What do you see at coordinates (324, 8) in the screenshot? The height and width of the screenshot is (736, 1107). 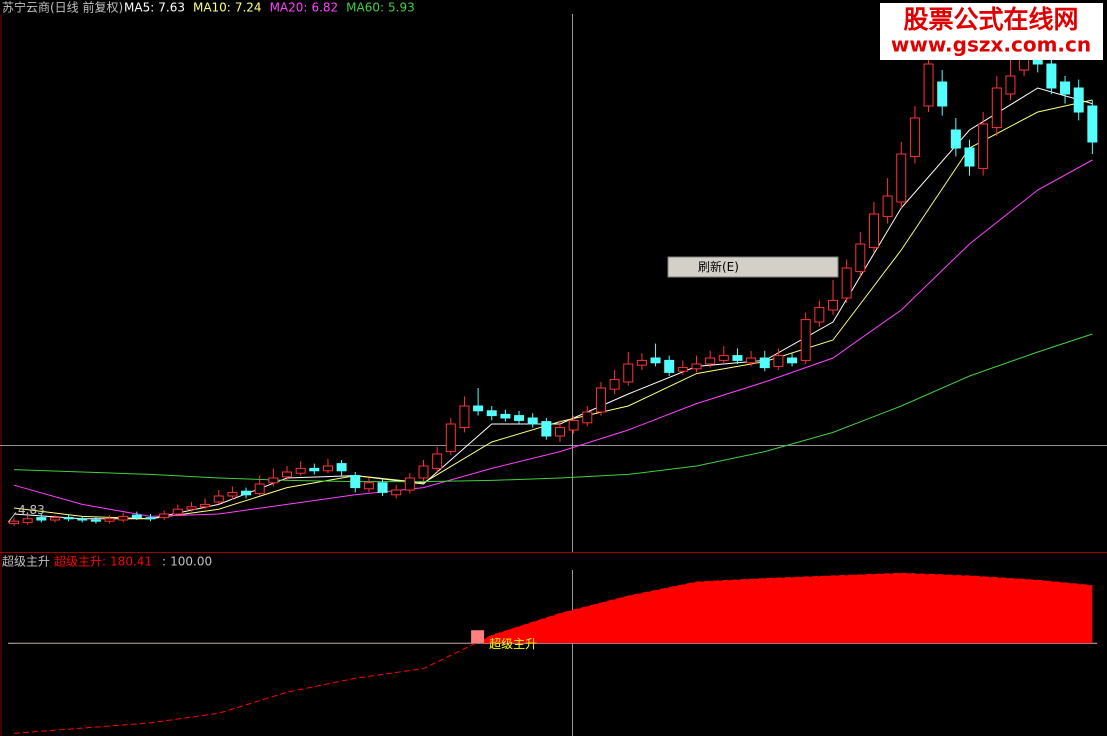 I see `legend-value: 6.82` at bounding box center [324, 8].